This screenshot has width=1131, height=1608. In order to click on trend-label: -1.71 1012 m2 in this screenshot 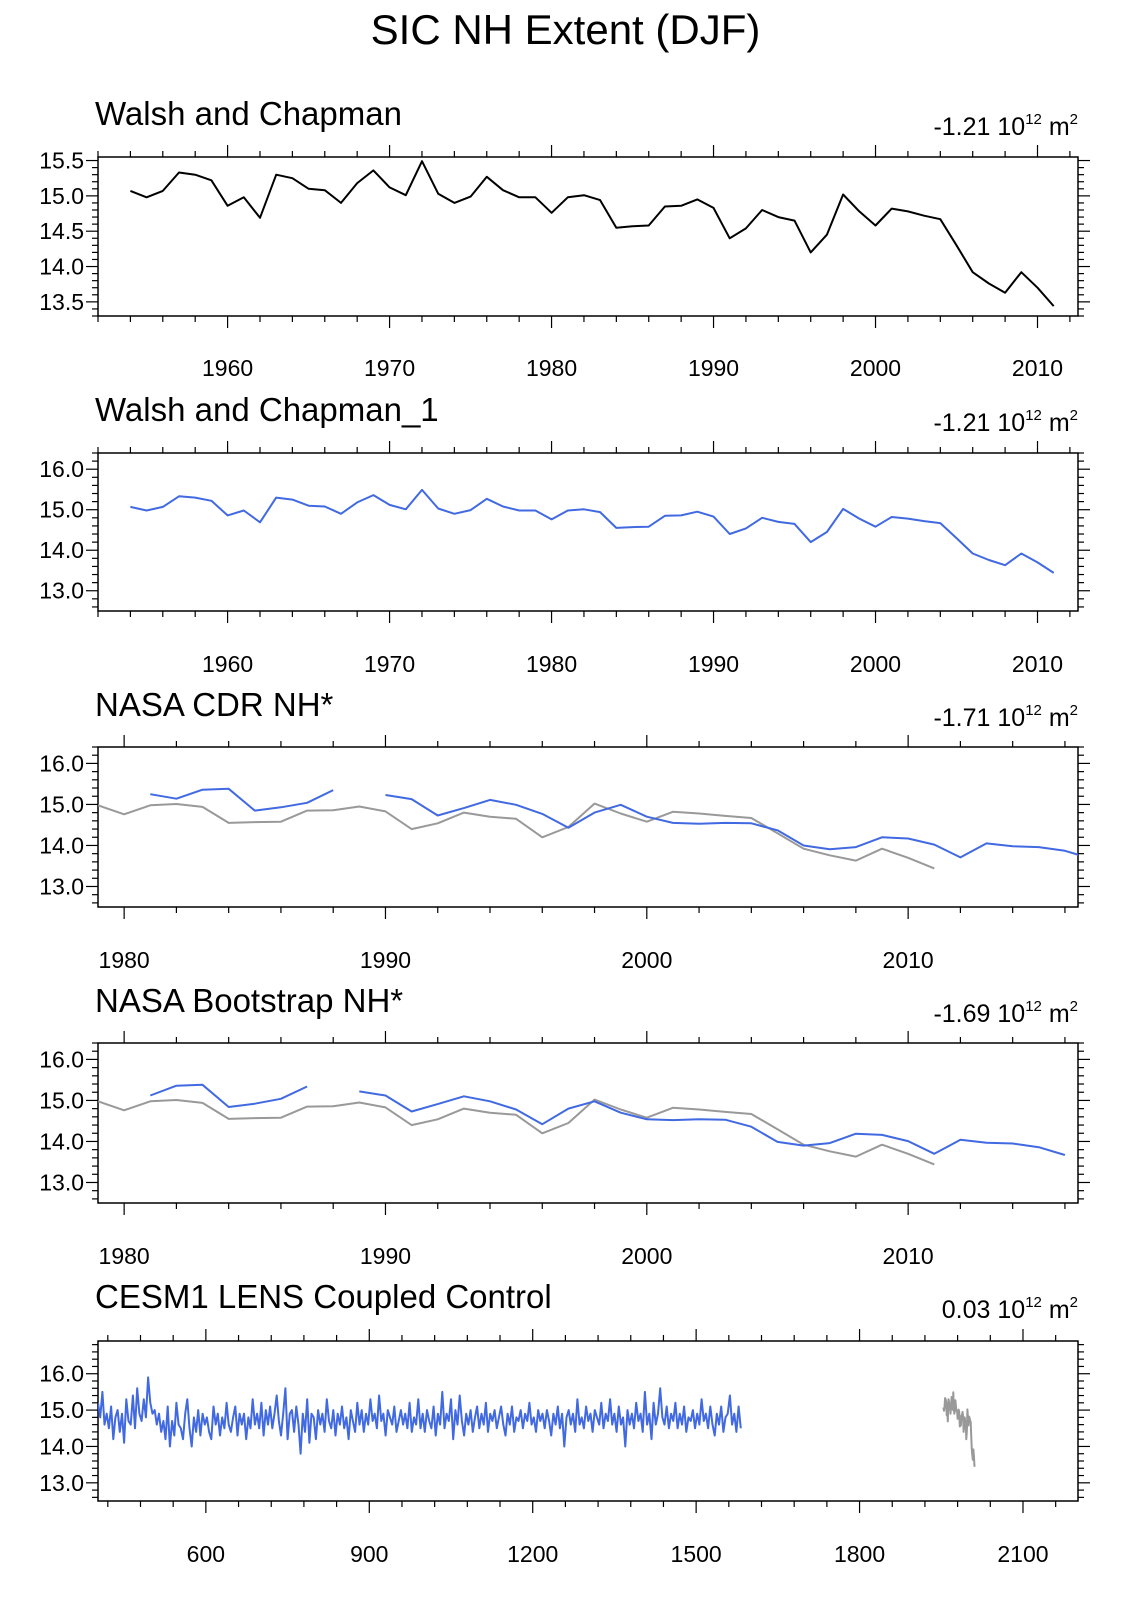, I will do `click(1005, 717)`.